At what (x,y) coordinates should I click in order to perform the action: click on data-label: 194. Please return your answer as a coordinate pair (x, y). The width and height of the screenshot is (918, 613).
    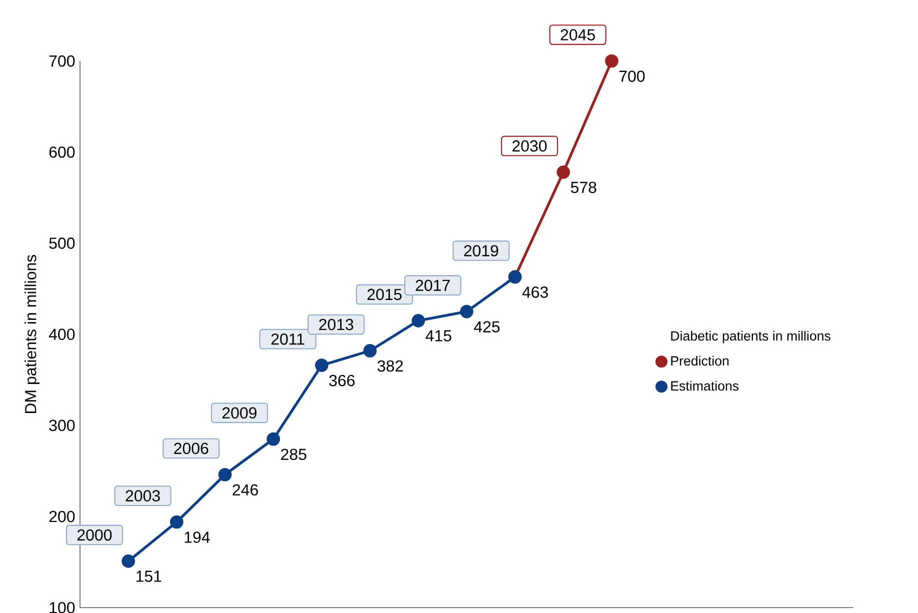
    Looking at the image, I should click on (197, 537).